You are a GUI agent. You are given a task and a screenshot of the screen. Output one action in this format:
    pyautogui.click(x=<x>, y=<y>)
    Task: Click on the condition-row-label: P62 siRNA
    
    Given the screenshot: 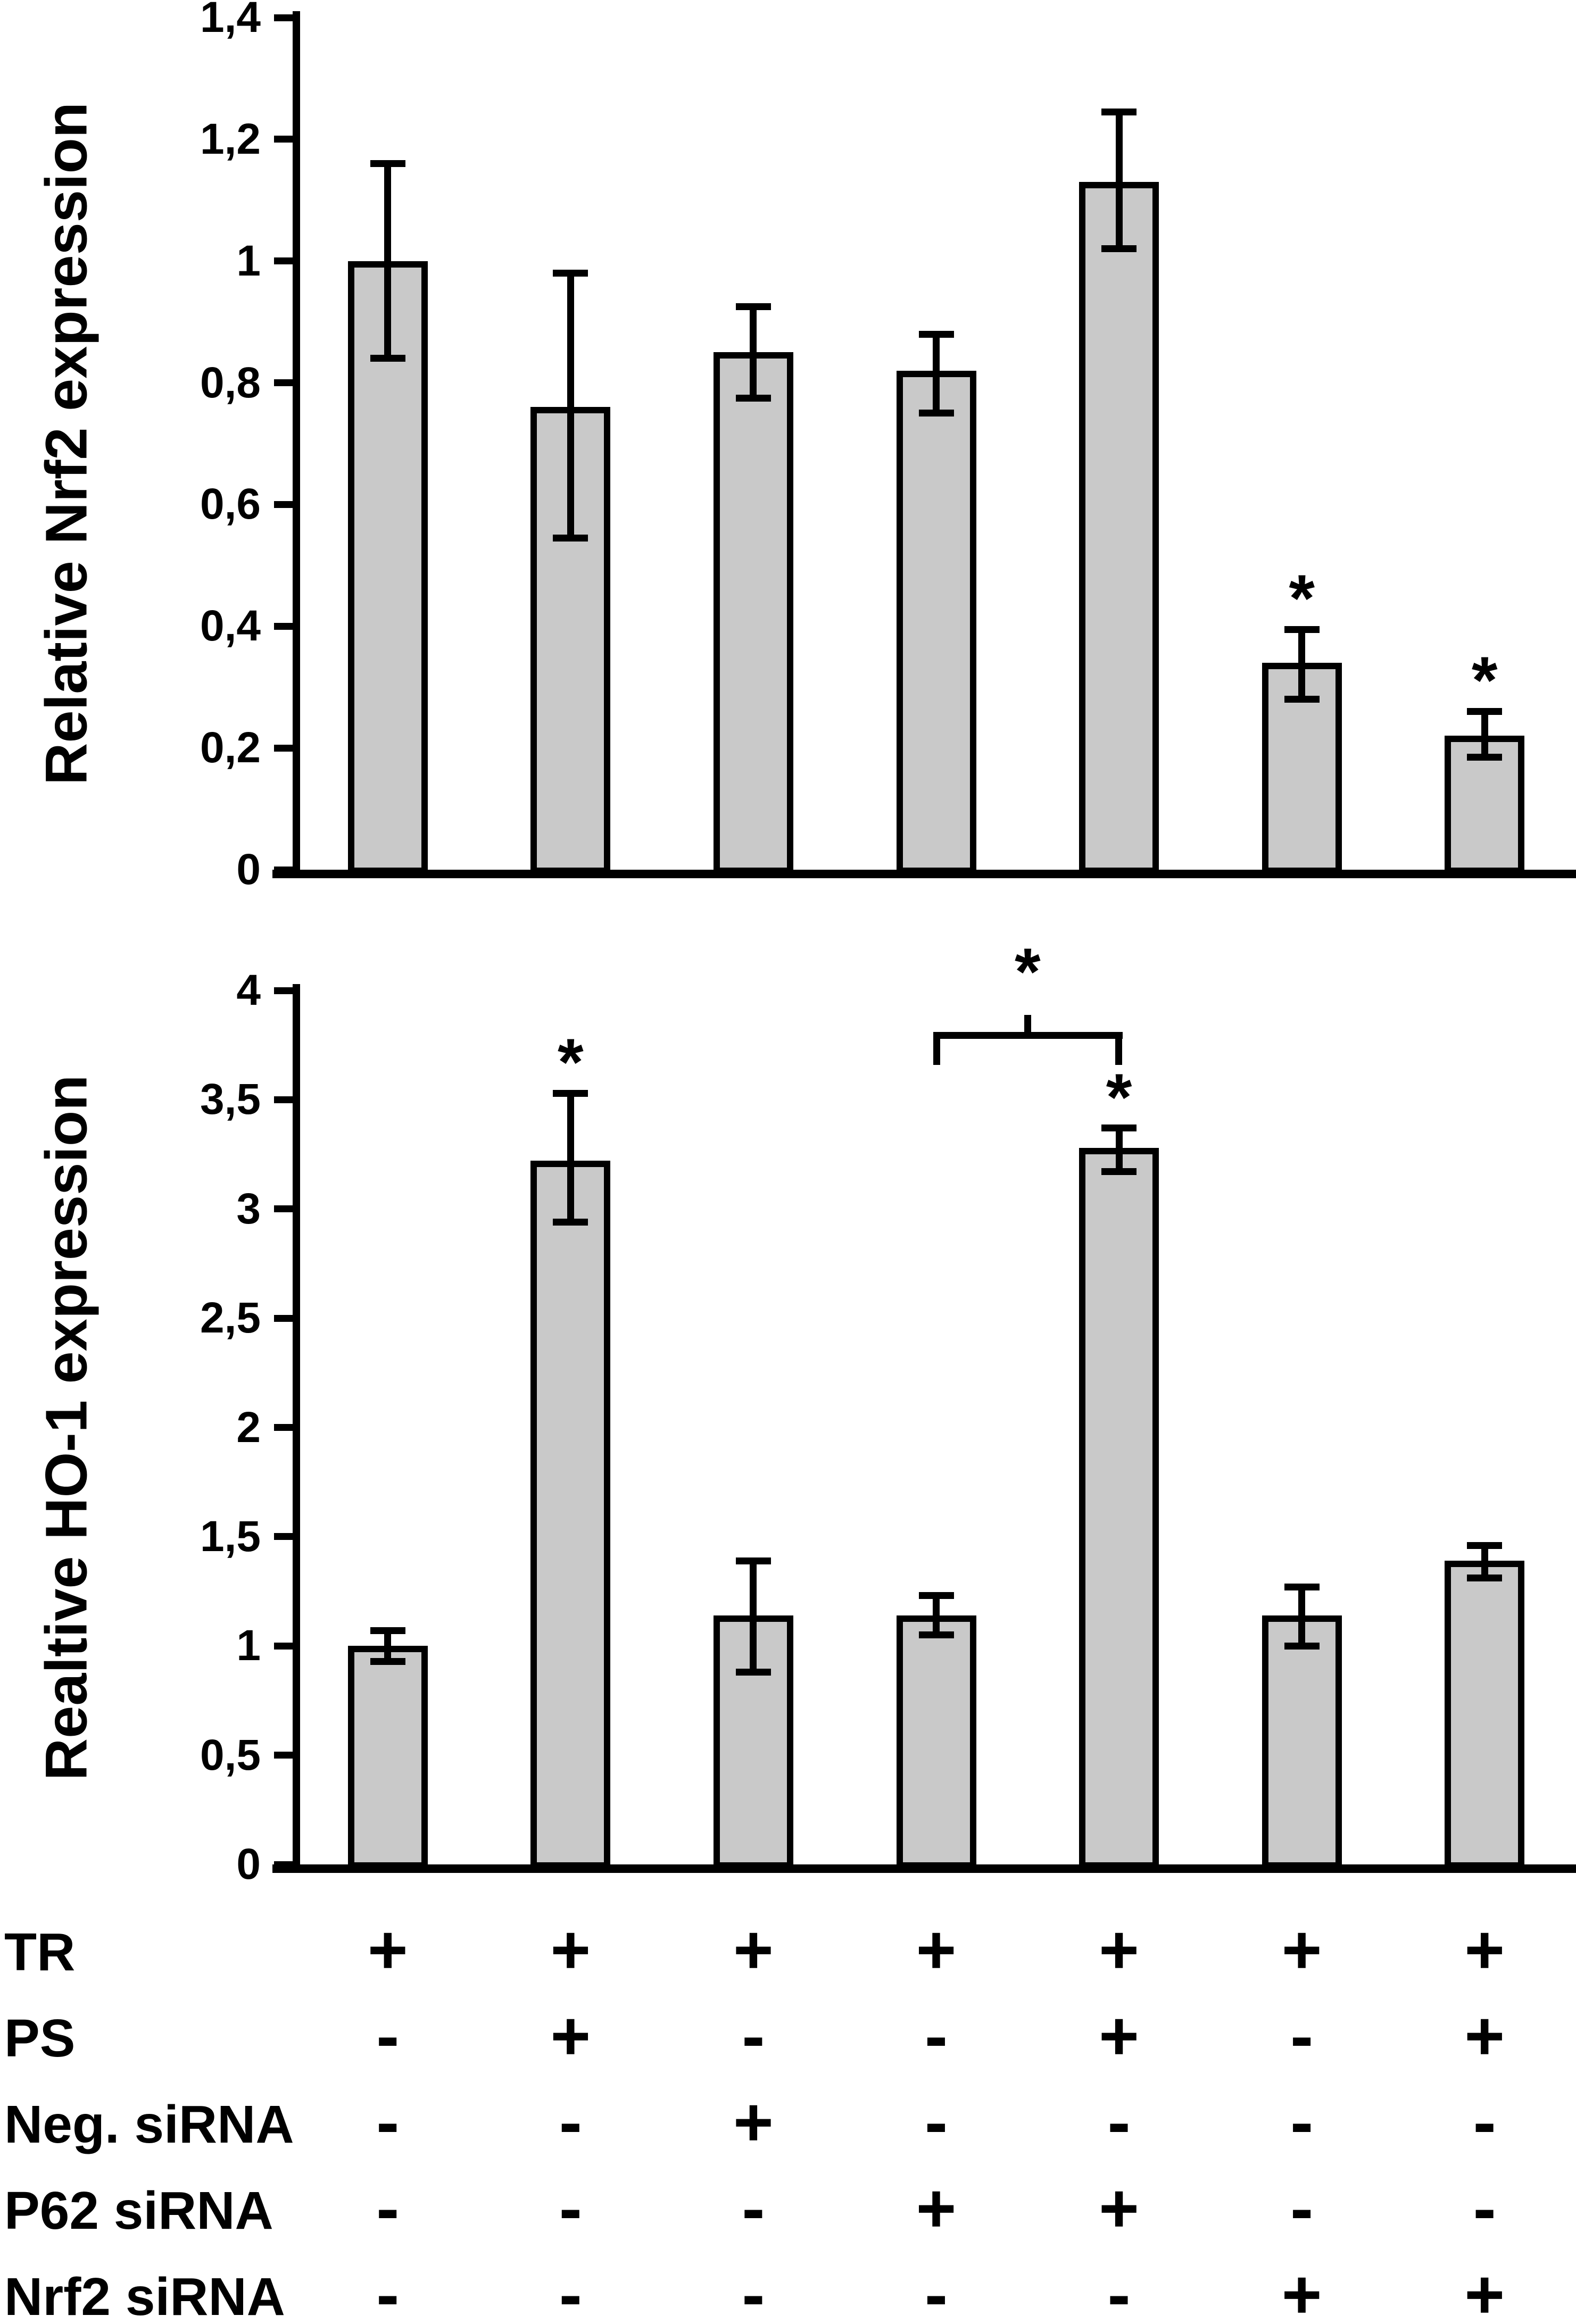 What is the action you would take?
    pyautogui.click(x=138, y=2210)
    